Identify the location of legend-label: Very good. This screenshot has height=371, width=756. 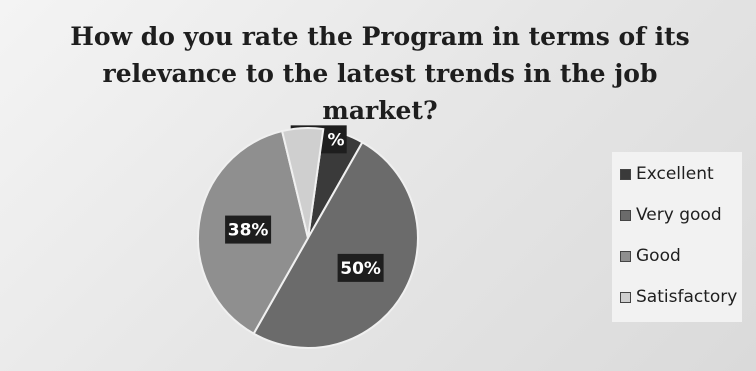
(679, 215).